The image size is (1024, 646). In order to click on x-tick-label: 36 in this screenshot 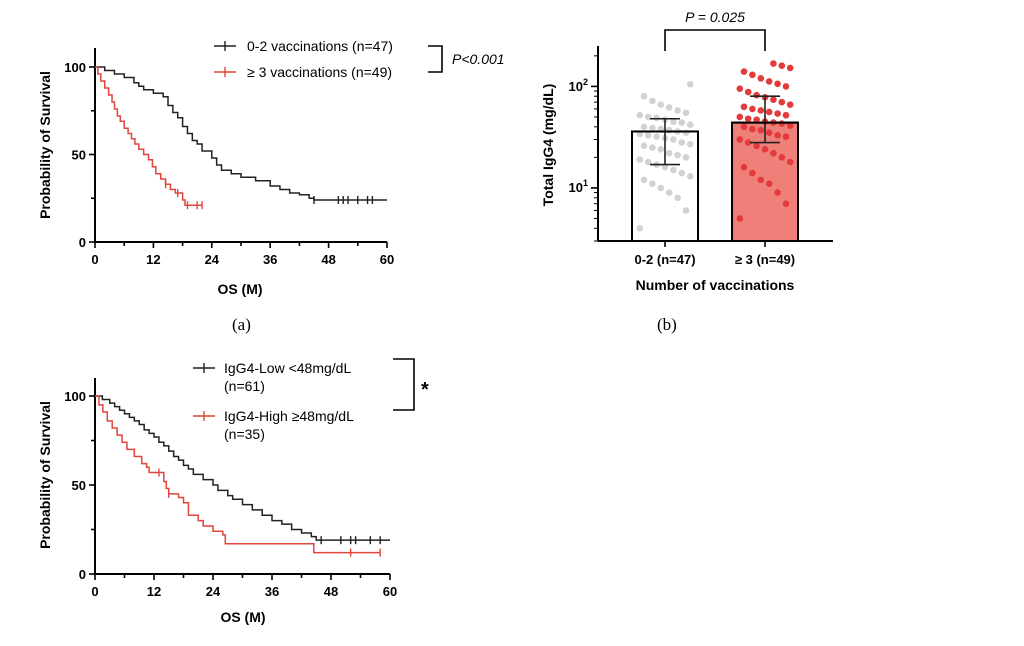, I will do `click(272, 591)`.